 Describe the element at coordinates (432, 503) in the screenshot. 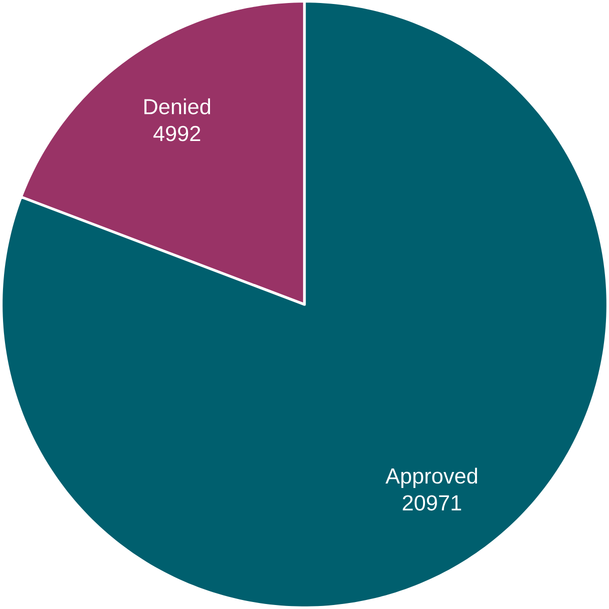

I see `data-label: 20971` at that location.